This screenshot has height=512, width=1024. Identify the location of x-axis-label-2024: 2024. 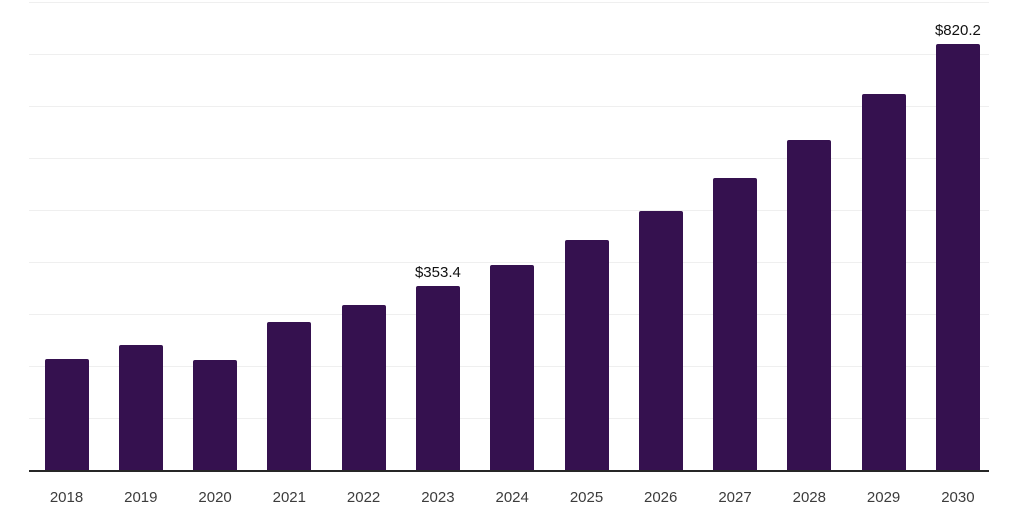
(512, 497).